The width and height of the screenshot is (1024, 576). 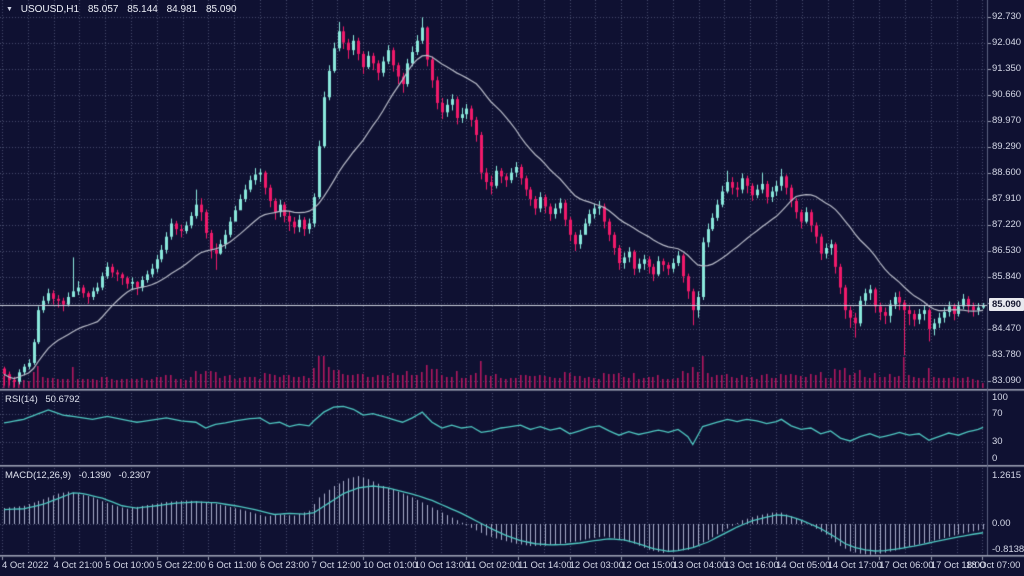 I want to click on readout-low: 84.981, so click(x=182, y=9).